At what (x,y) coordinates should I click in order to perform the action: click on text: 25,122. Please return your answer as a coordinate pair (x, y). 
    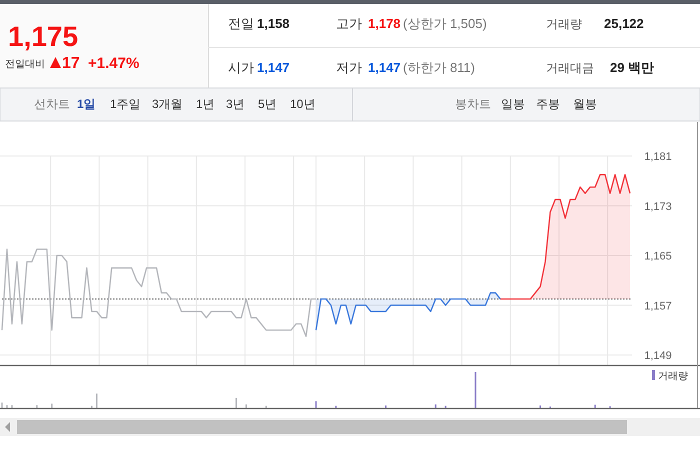
    Looking at the image, I should click on (624, 23).